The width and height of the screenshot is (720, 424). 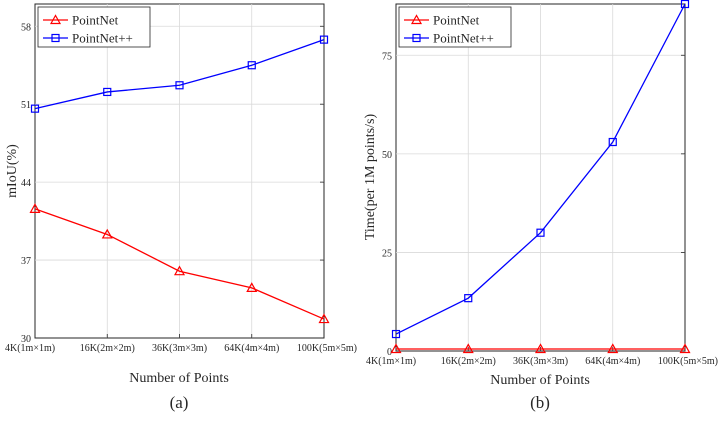 What do you see at coordinates (95, 20) in the screenshot?
I see `chart-a-legend-label-0: PointNet` at bounding box center [95, 20].